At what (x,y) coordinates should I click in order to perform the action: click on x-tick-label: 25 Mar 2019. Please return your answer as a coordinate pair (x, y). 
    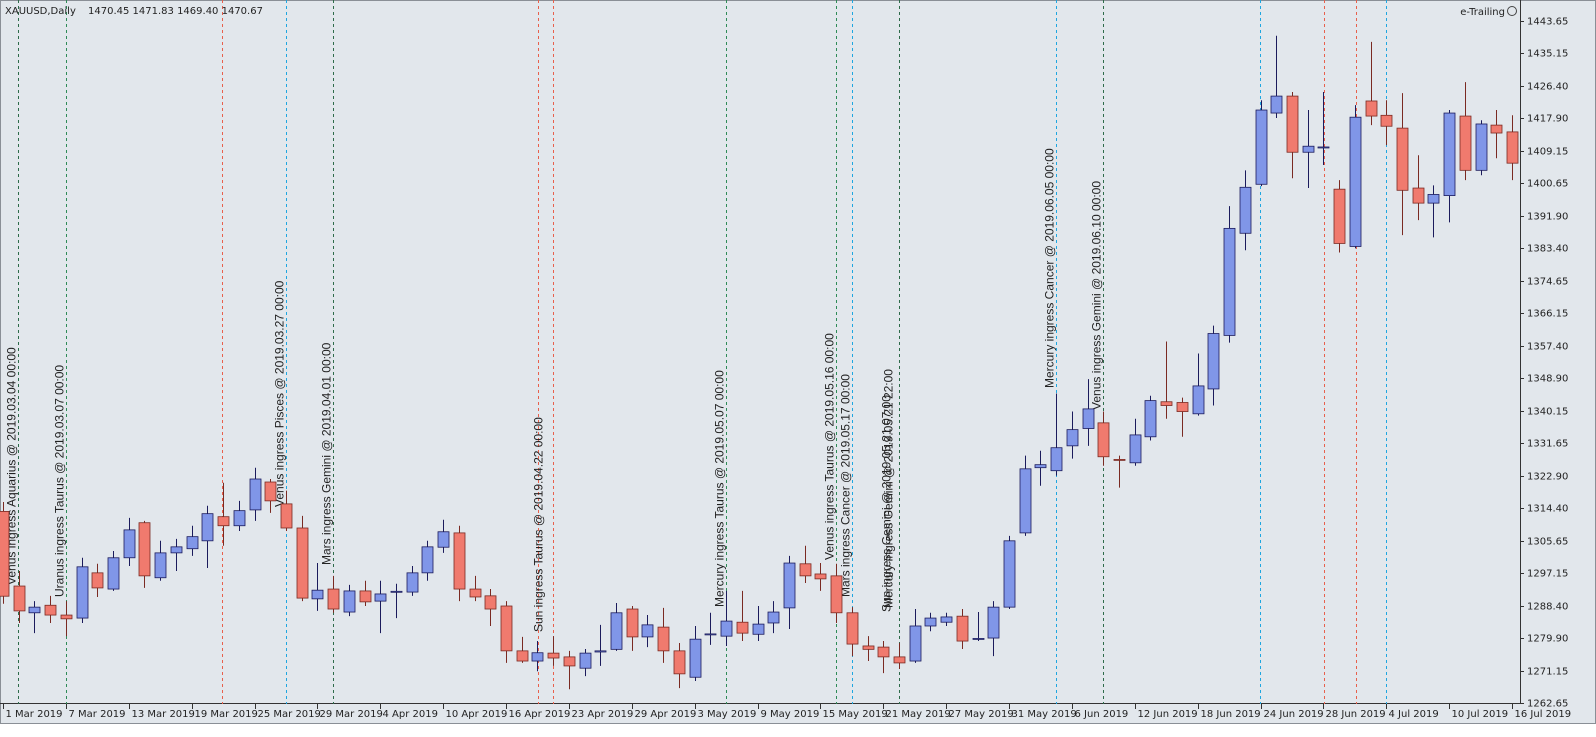
    Looking at the image, I should click on (289, 714).